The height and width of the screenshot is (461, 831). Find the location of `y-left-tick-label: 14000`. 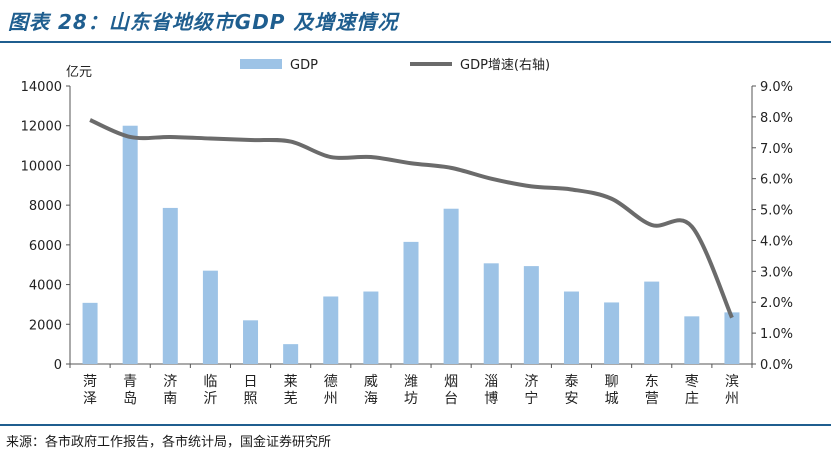

y-left-tick-label: 14000 is located at coordinates (41, 87).